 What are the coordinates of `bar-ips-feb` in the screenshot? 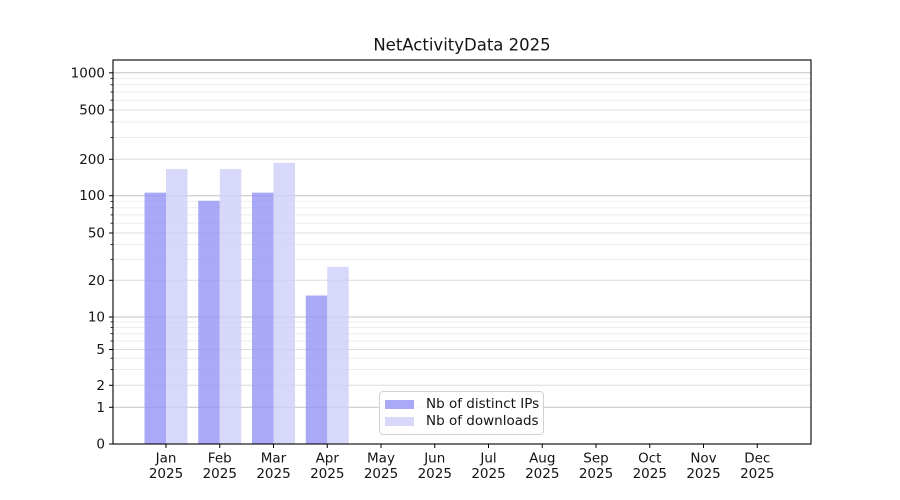 It's located at (209, 322).